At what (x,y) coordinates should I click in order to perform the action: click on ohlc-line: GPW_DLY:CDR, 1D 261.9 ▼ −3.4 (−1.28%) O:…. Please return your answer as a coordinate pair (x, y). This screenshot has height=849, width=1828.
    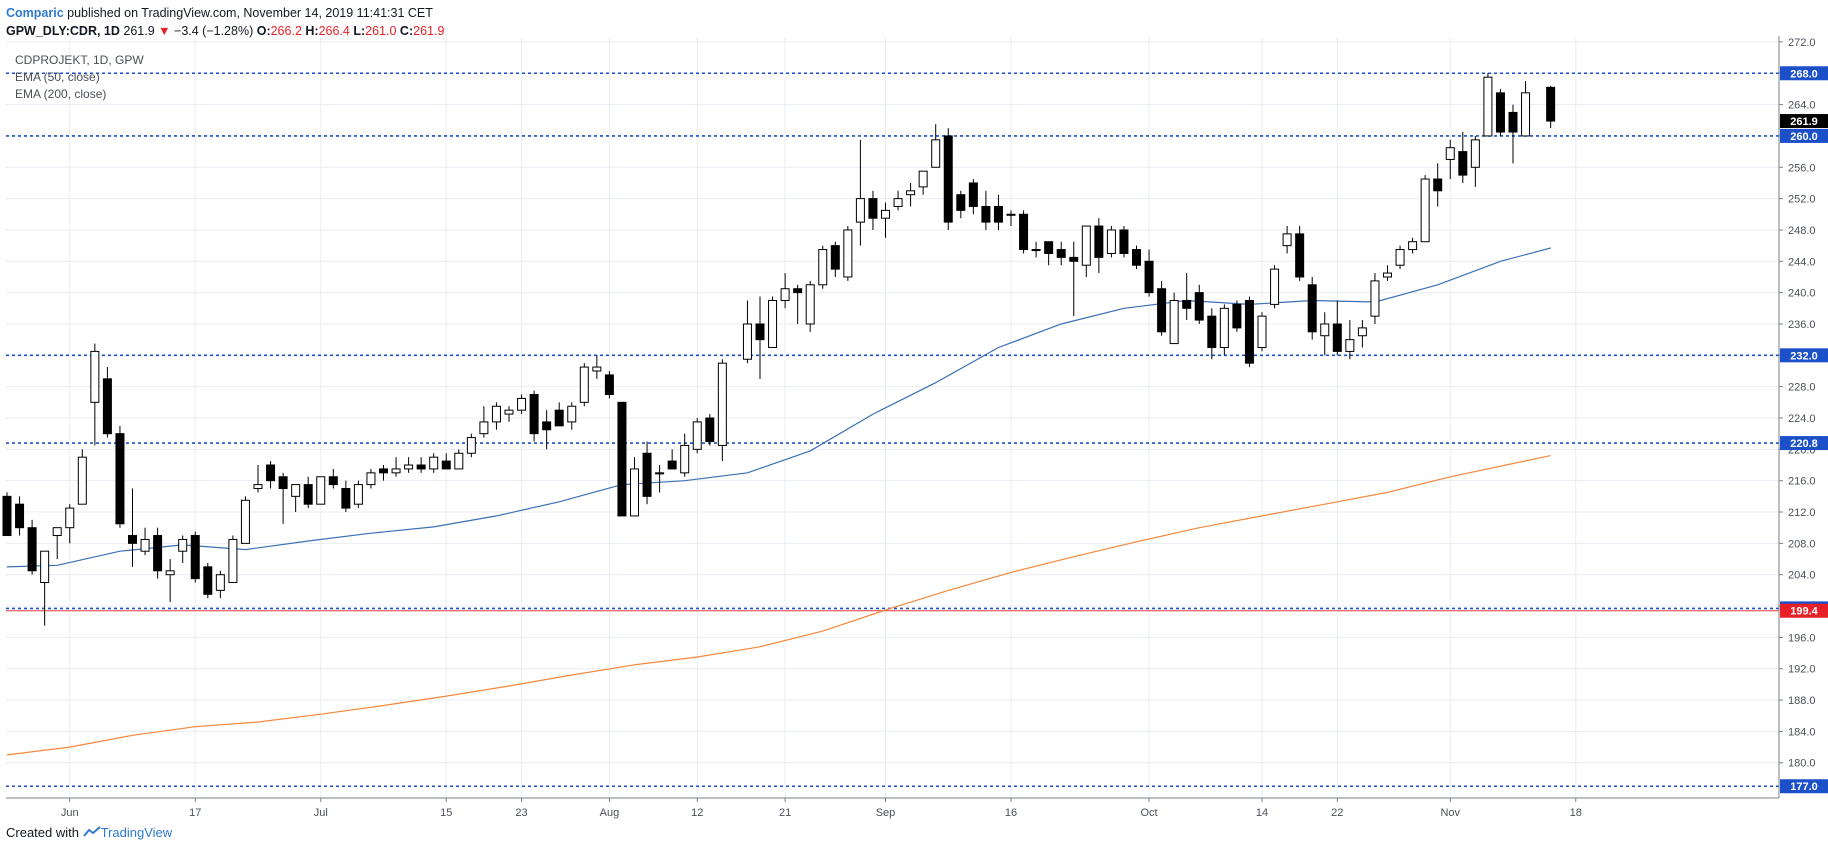
    Looking at the image, I should click on (225, 31).